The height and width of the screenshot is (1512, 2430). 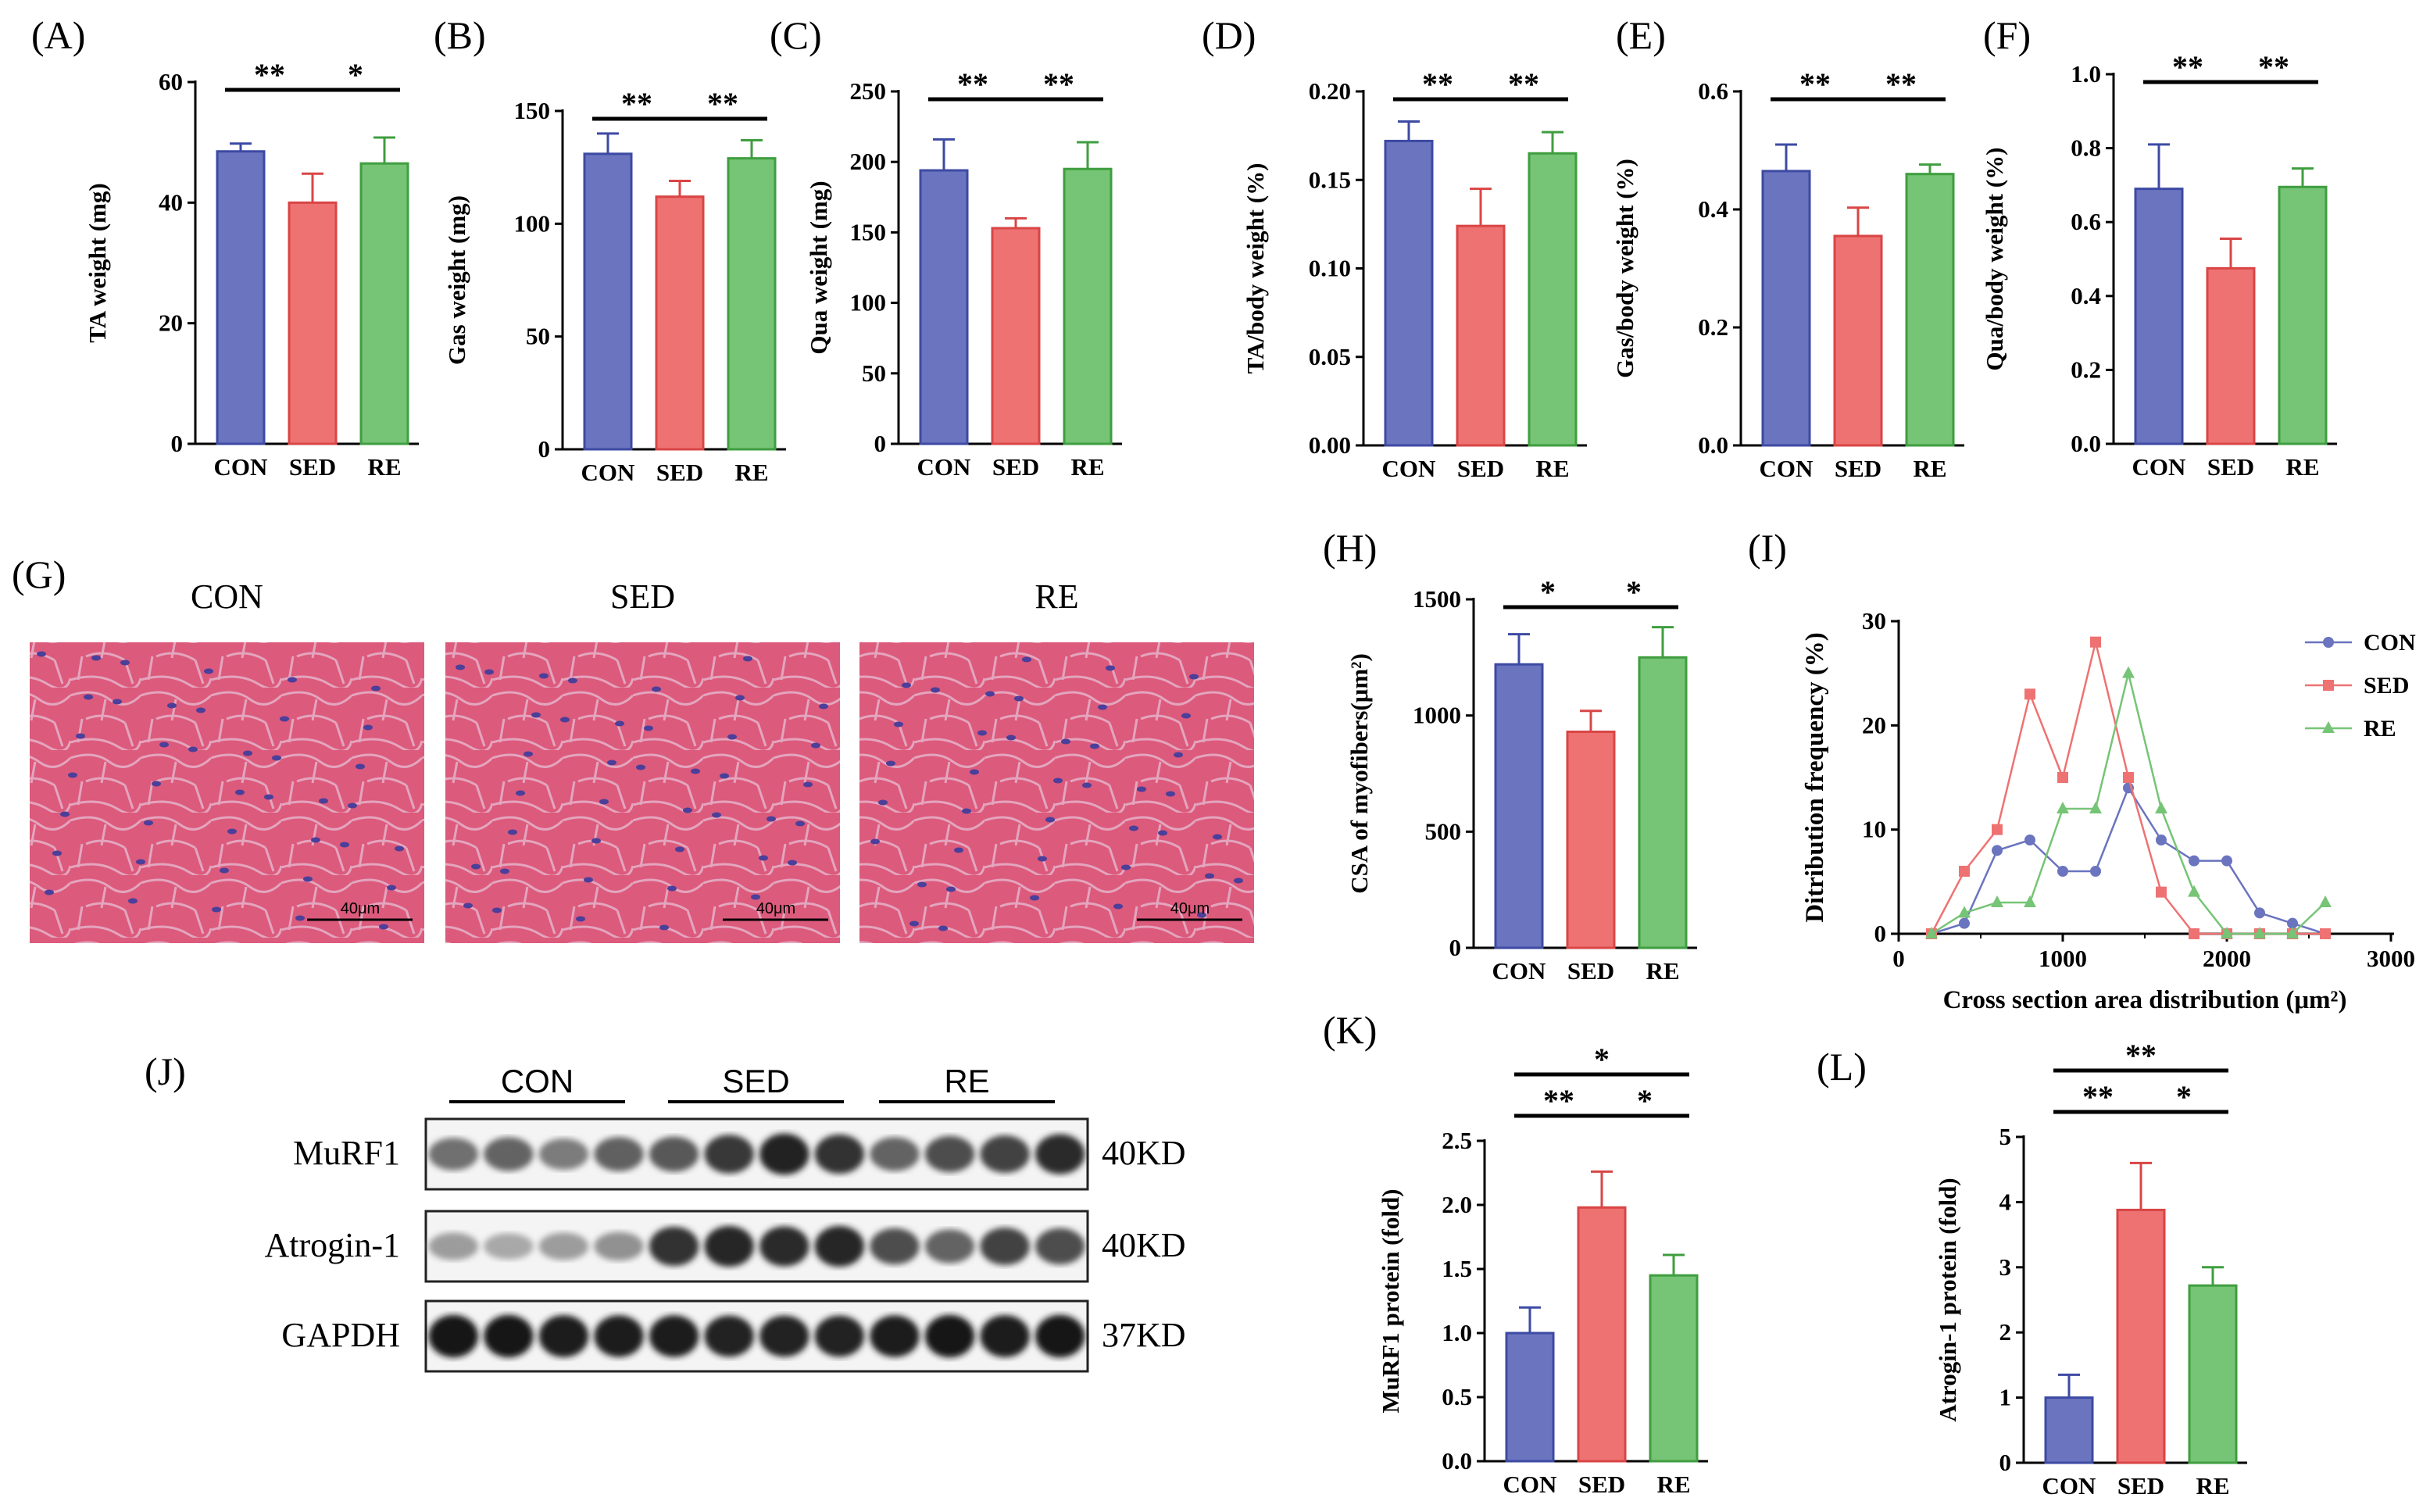 What do you see at coordinates (2380, 729) in the screenshot?
I see `legend-label: RE` at bounding box center [2380, 729].